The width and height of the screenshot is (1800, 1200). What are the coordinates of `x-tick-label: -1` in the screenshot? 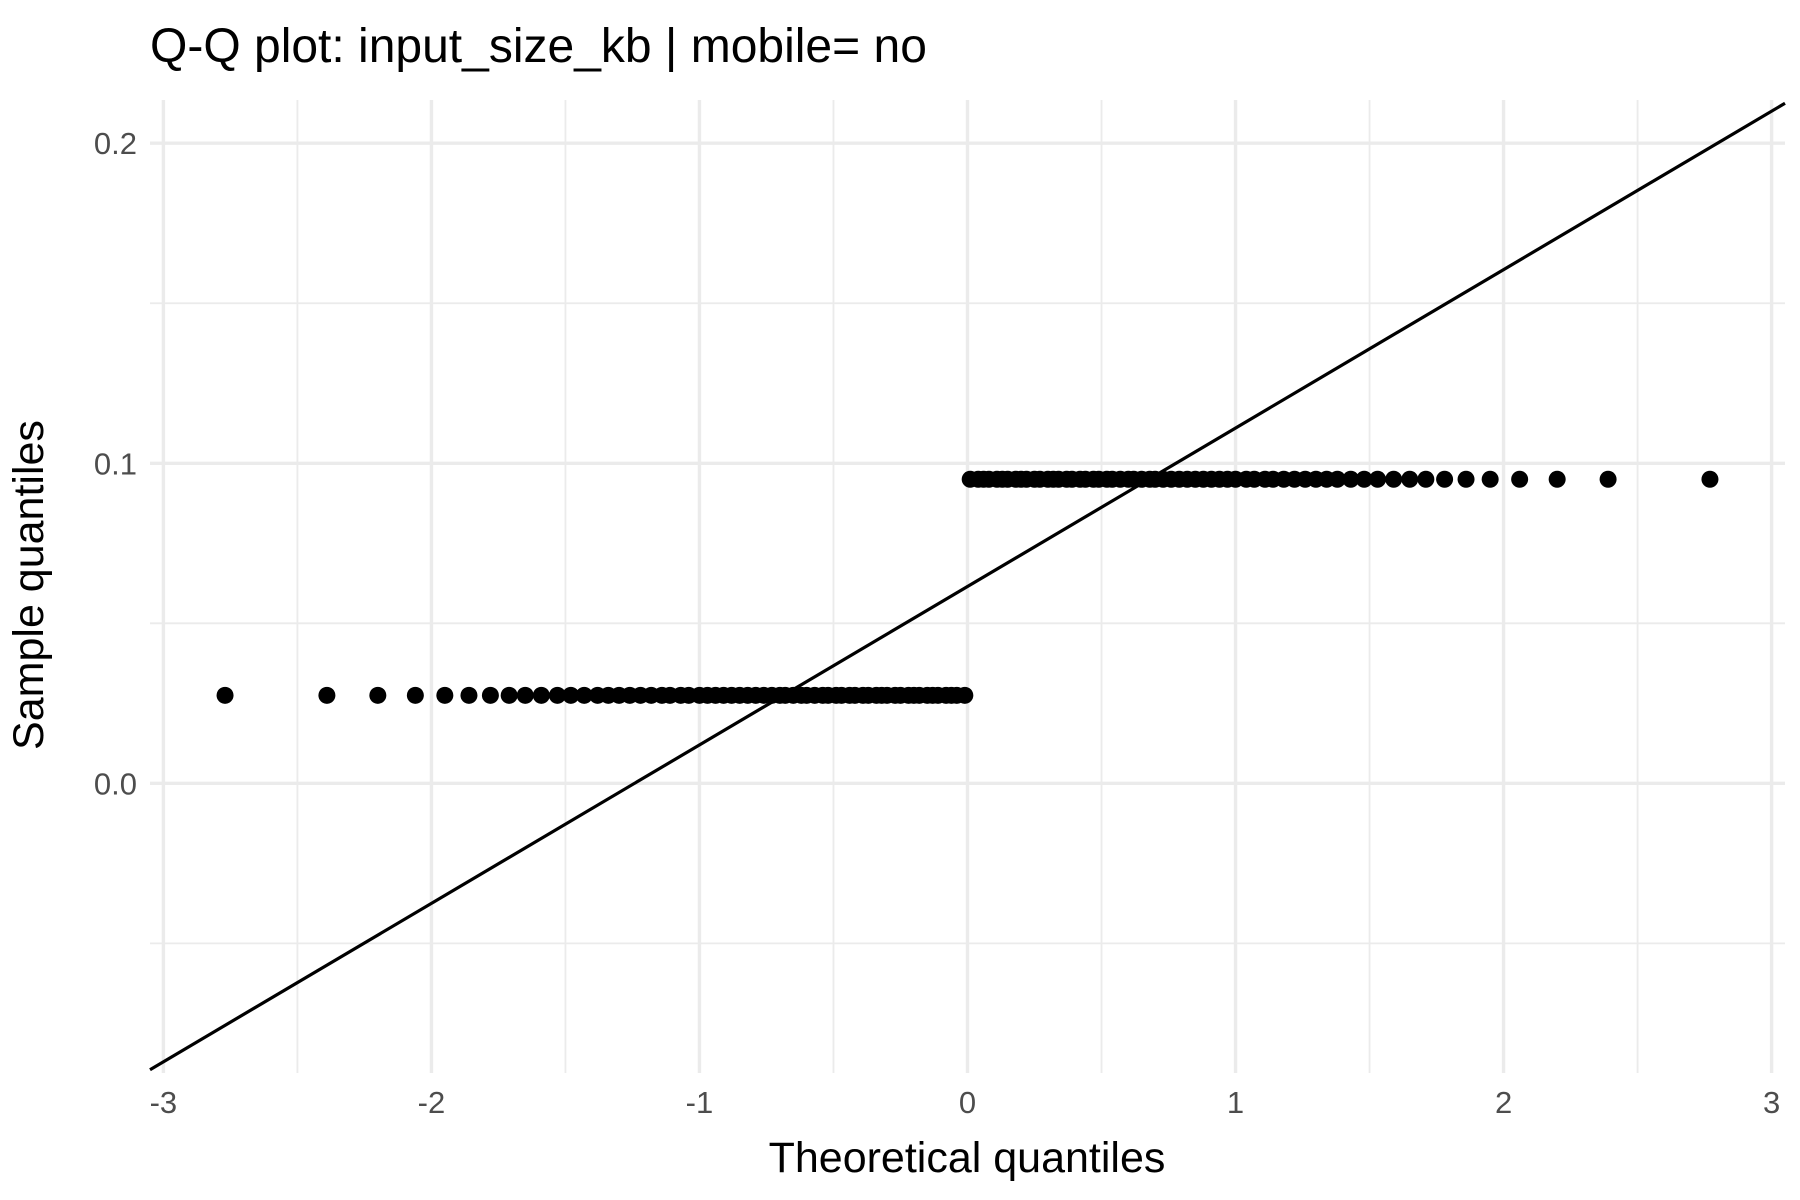 It's located at (700, 1102).